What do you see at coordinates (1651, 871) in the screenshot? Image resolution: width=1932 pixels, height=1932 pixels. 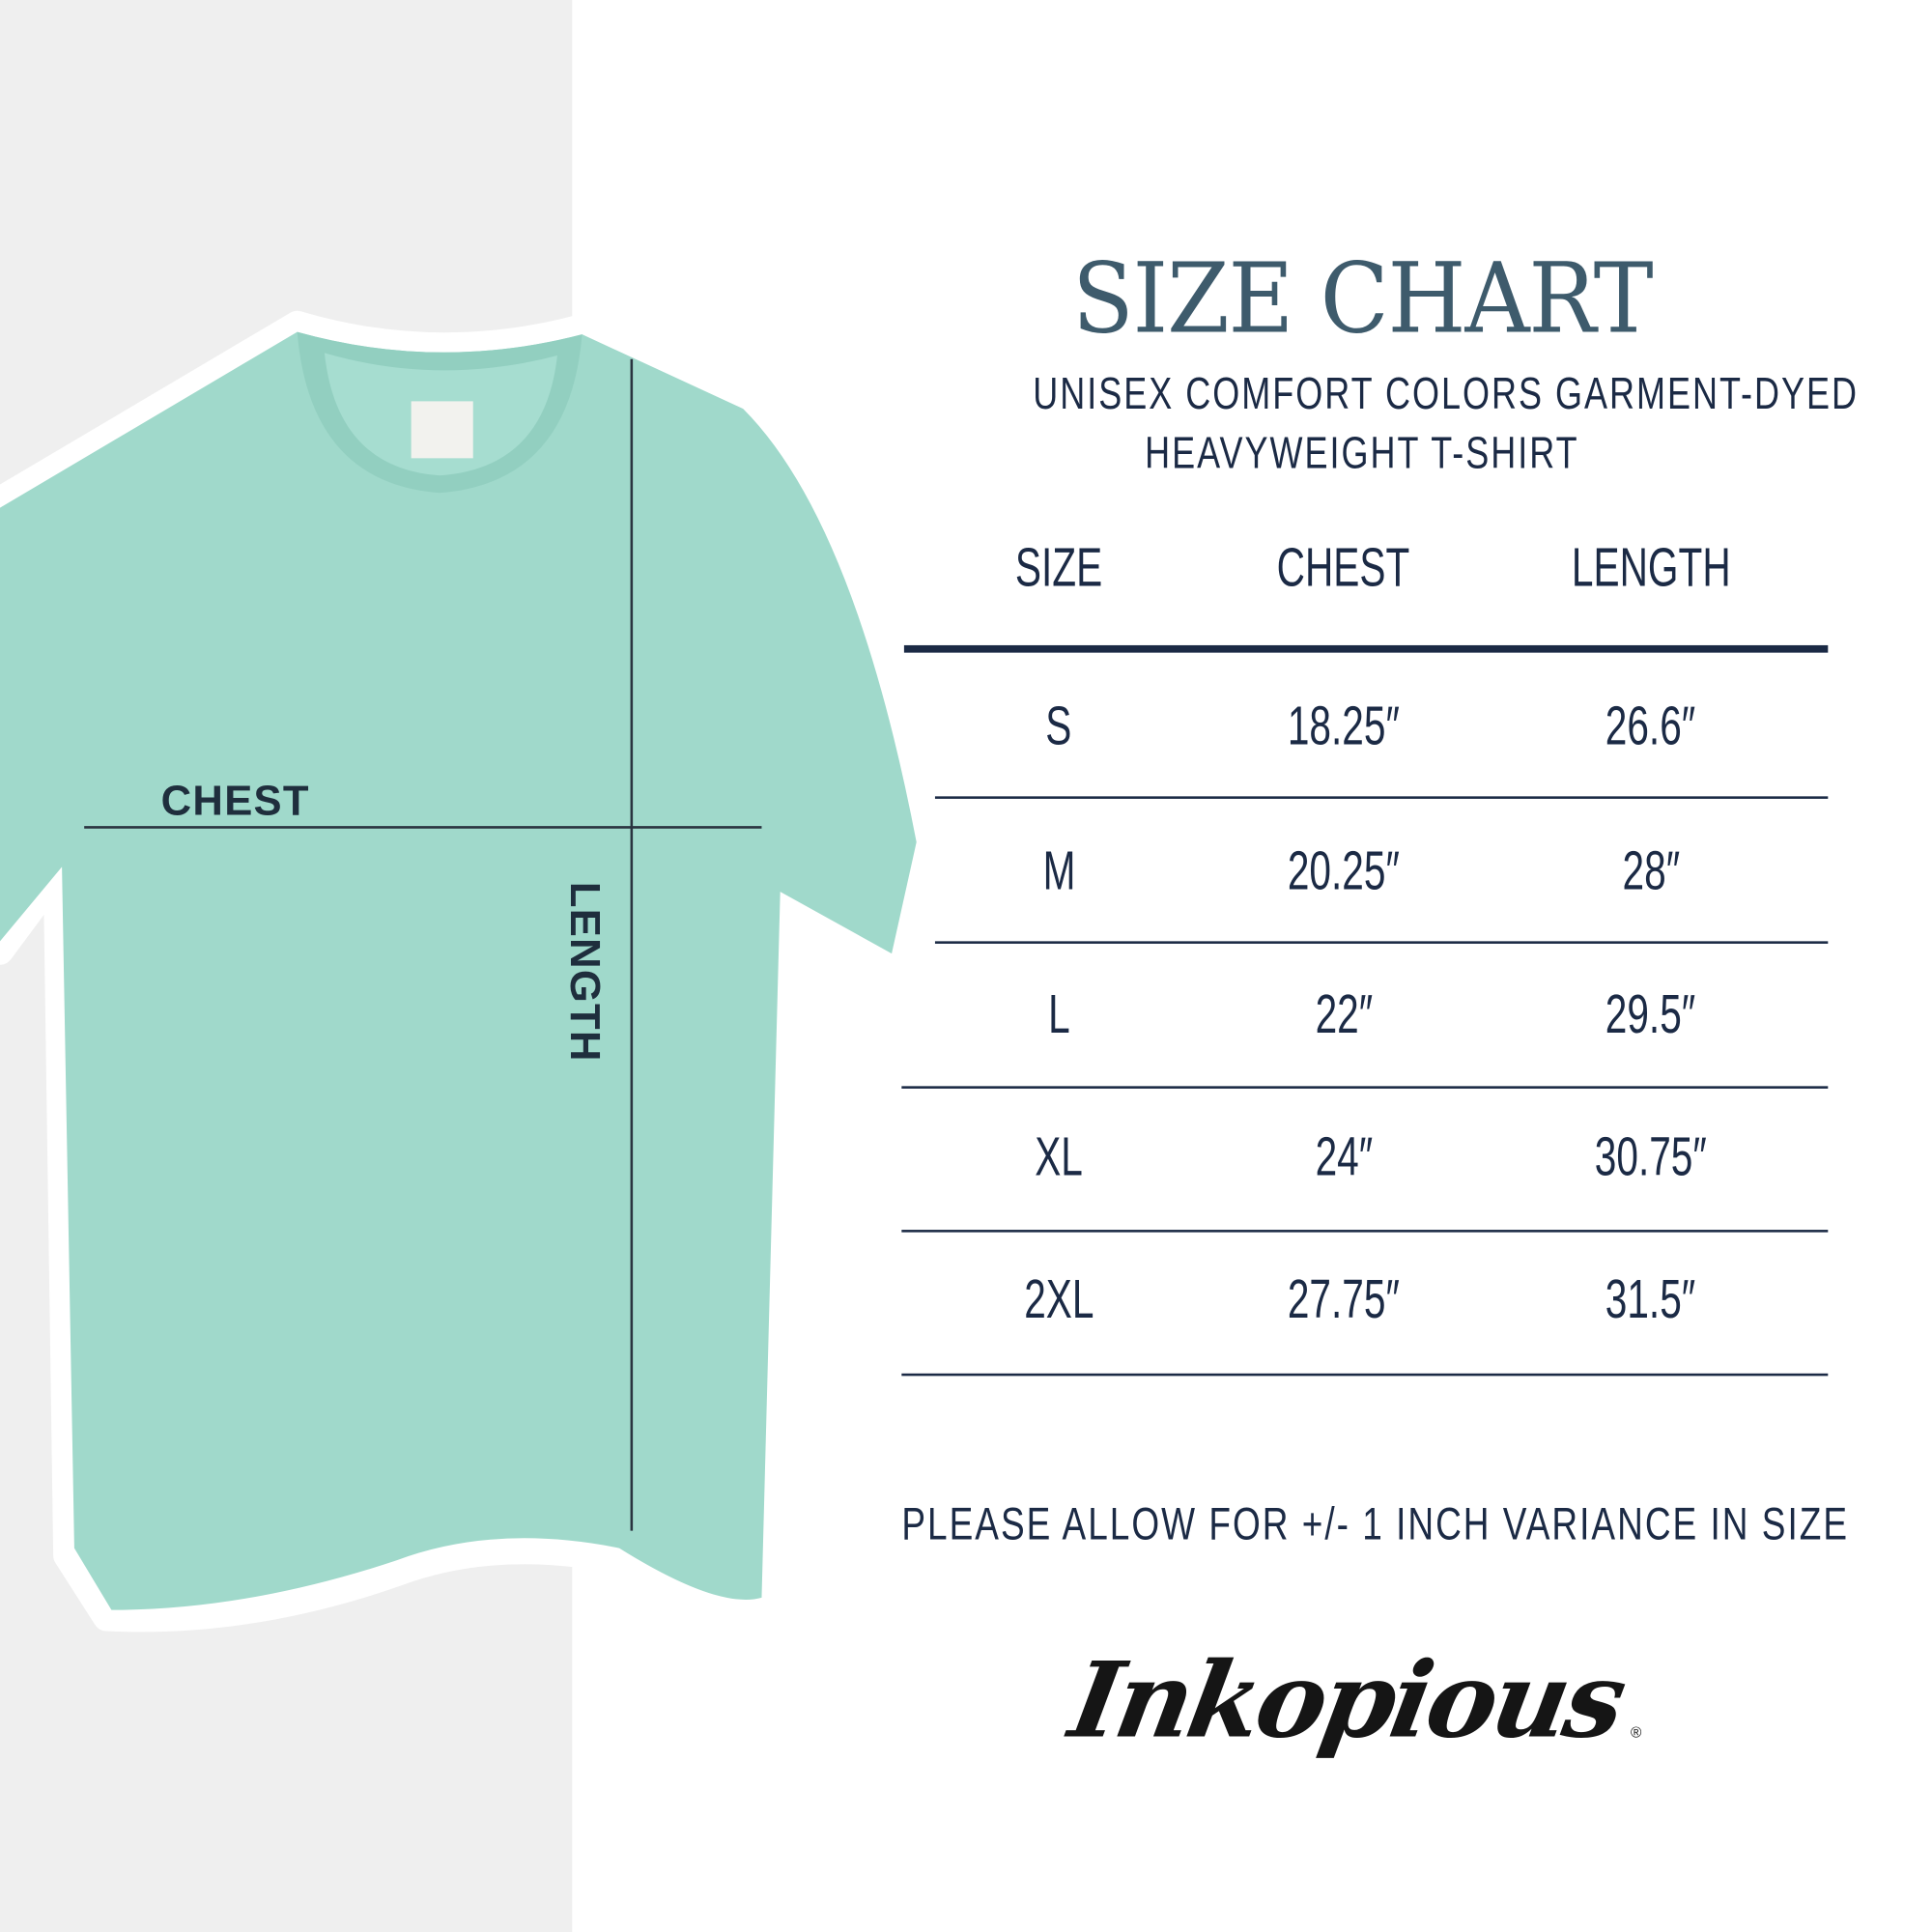 I see `length-cell: 28″` at bounding box center [1651, 871].